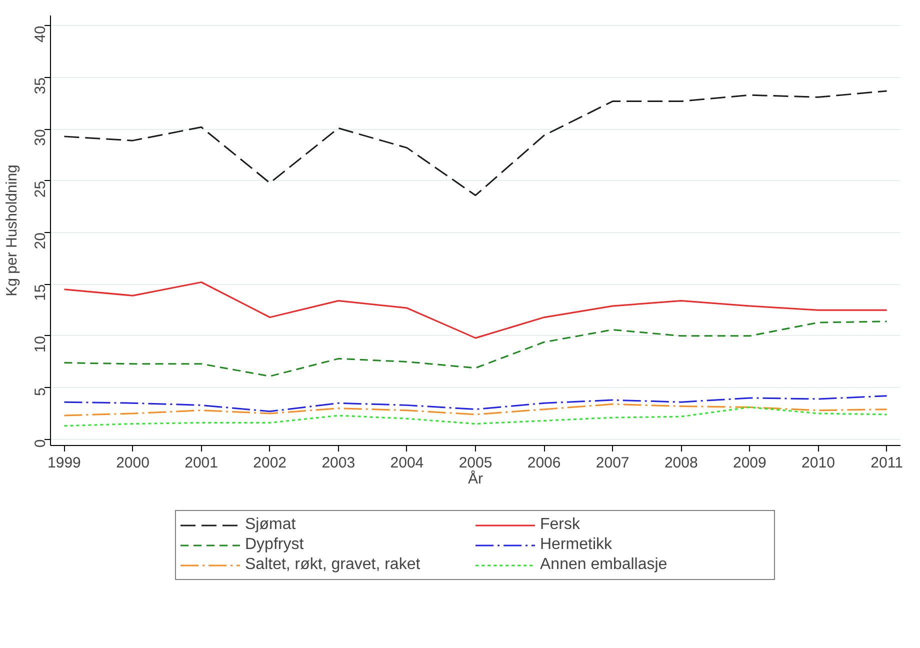 Image resolution: width=920 pixels, height=648 pixels. Describe the element at coordinates (40, 292) in the screenshot. I see `y-tick-label: 15` at that location.